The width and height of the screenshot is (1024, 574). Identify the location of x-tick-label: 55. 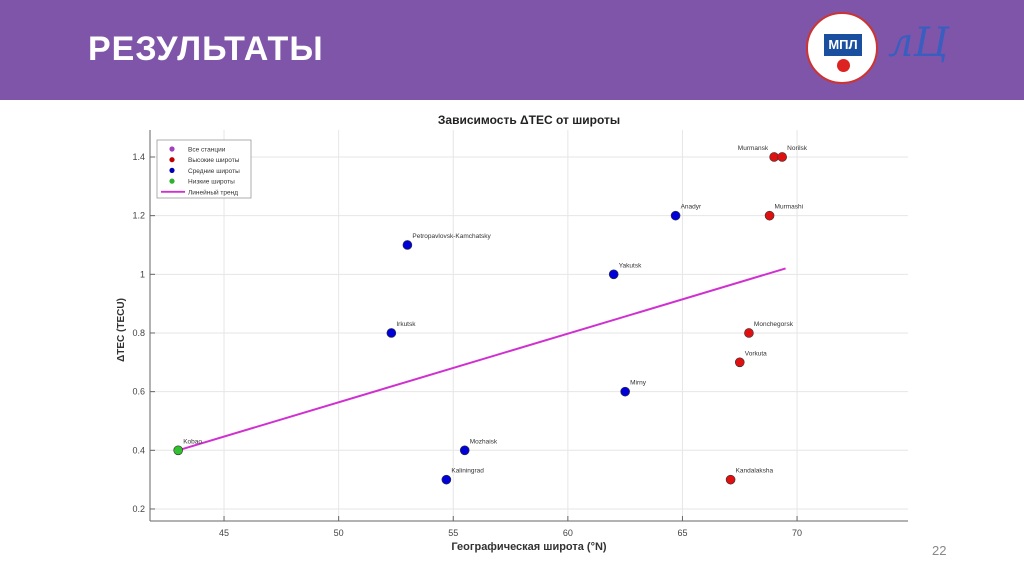
(453, 533).